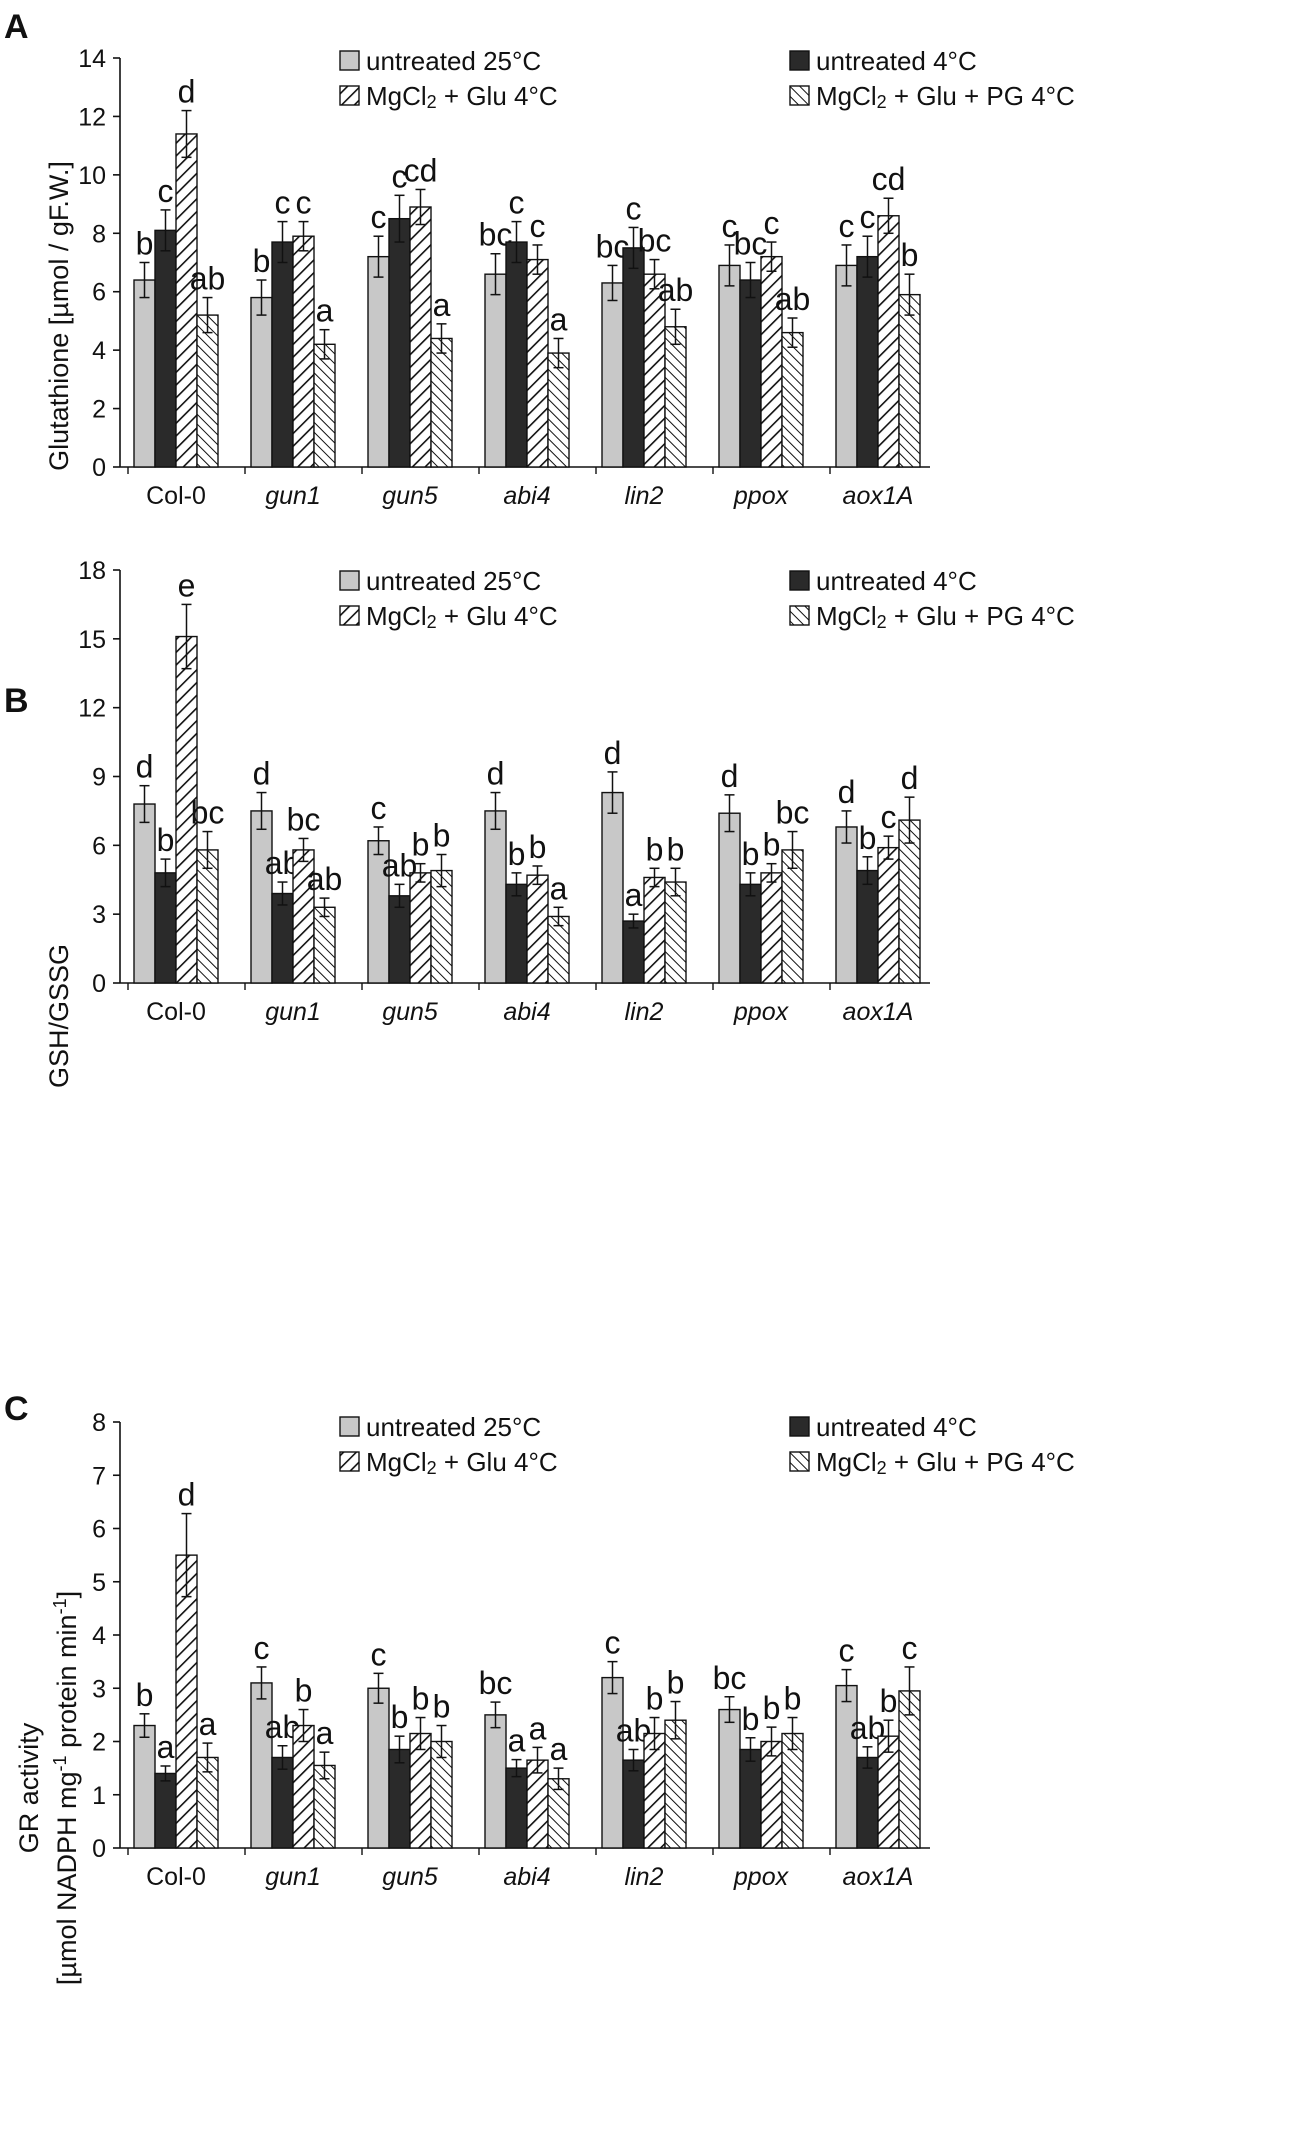  Describe the element at coordinates (644, 496) in the screenshot. I see `x-tick-label: lin2` at that location.